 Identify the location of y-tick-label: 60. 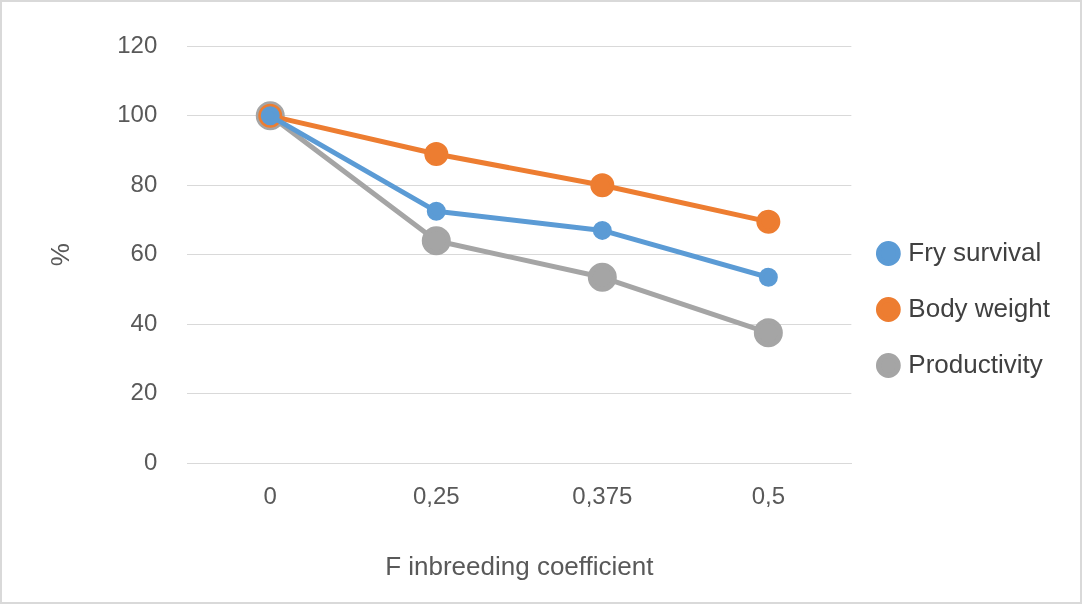
(144, 253).